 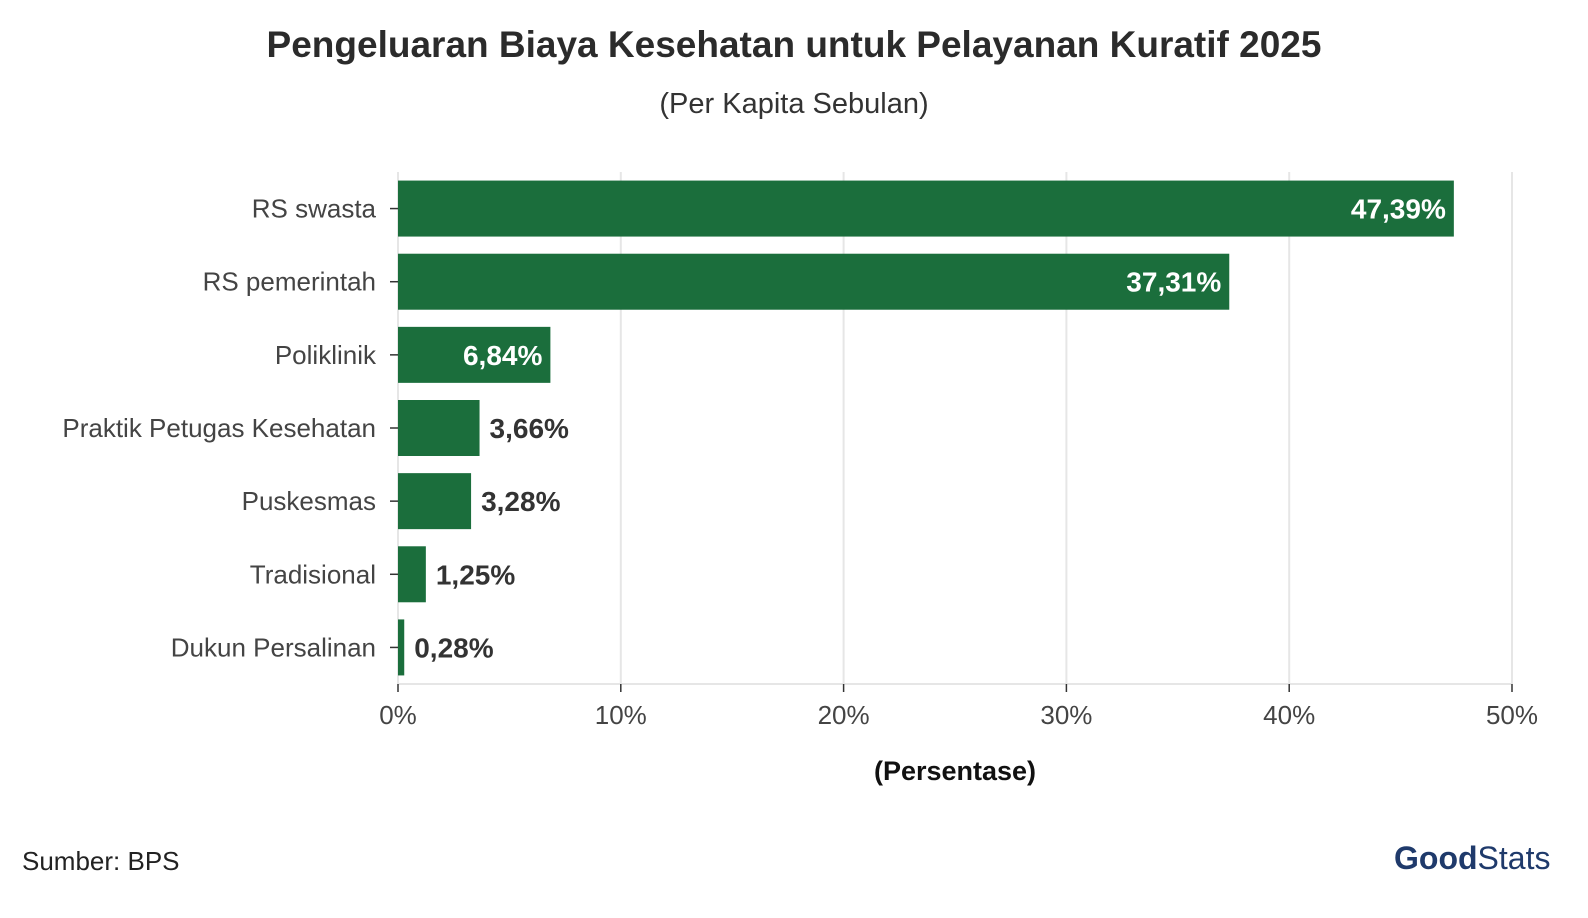 What do you see at coordinates (289, 282) in the screenshot?
I see `category-label: RS pemerintah` at bounding box center [289, 282].